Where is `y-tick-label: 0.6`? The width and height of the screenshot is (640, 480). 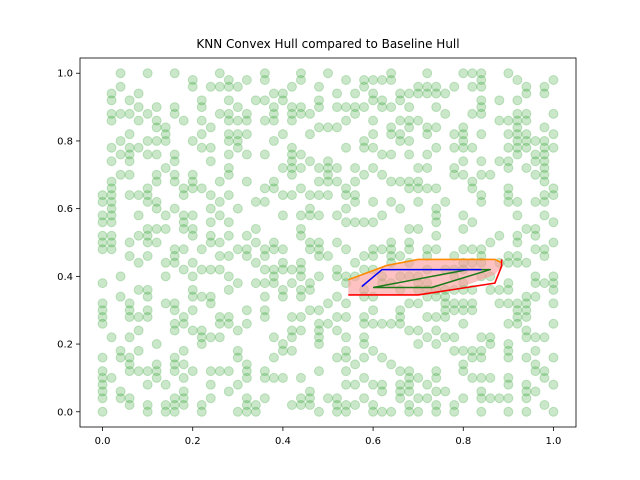 y-tick-label: 0.6 is located at coordinates (65, 209).